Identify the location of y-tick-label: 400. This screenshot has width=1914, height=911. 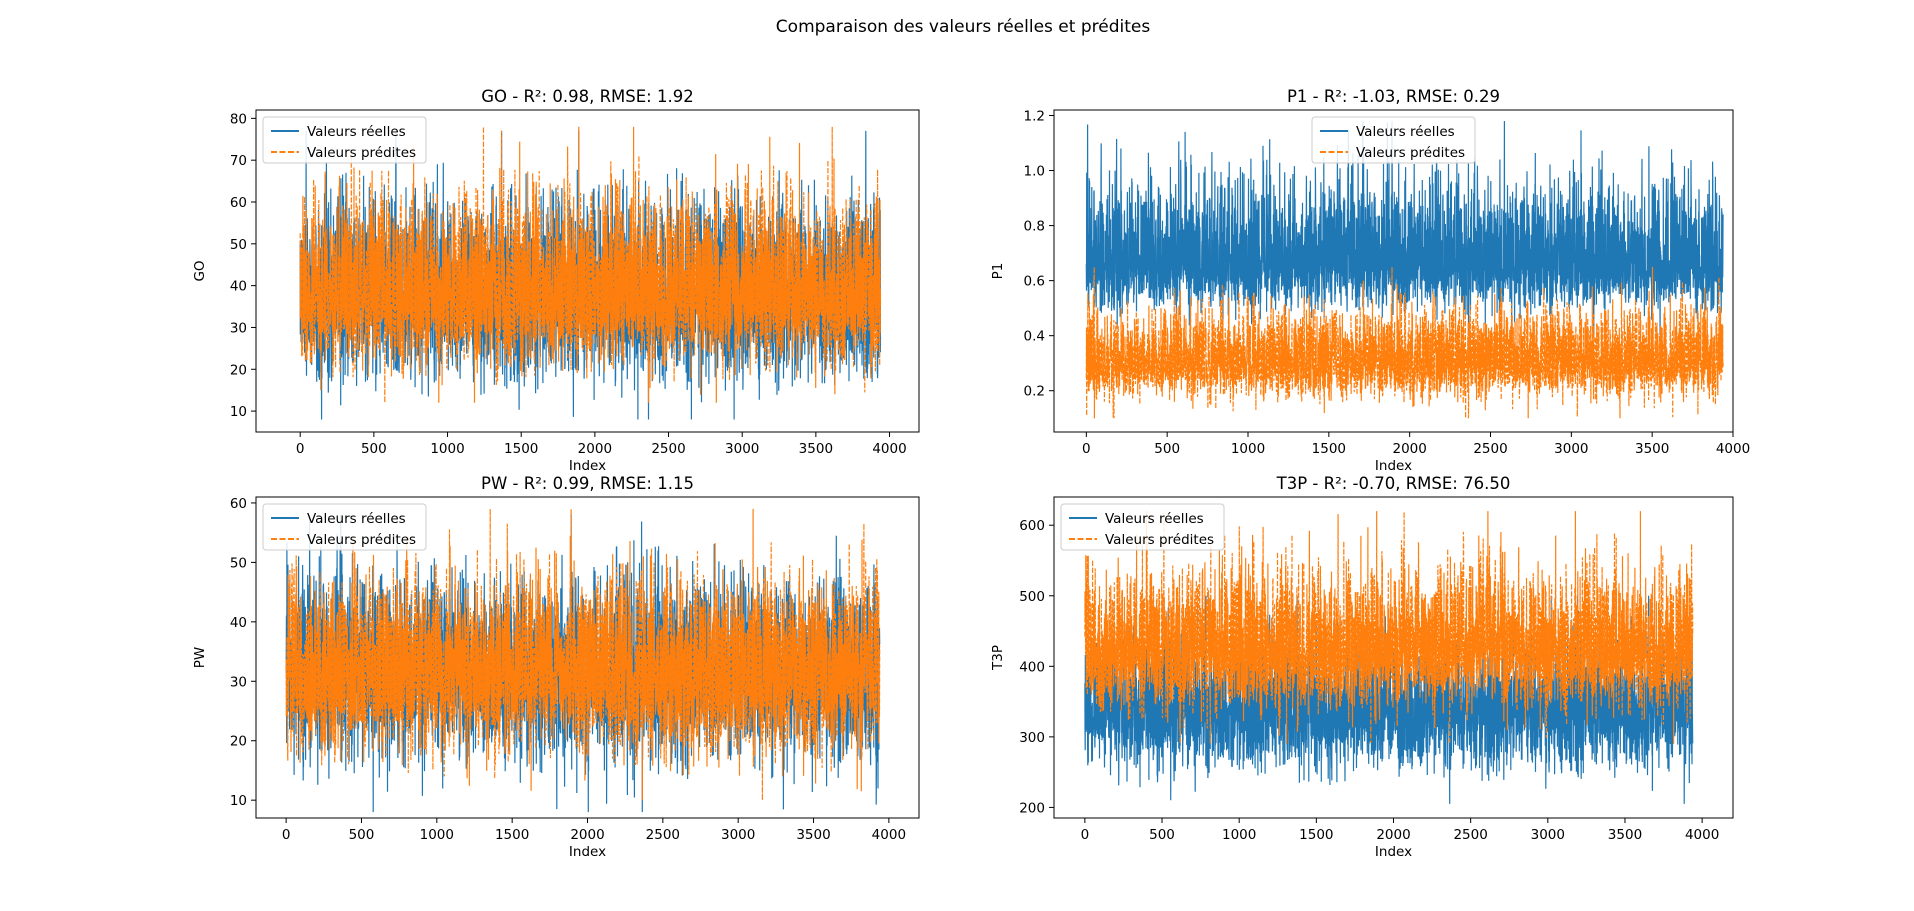
(1032, 667).